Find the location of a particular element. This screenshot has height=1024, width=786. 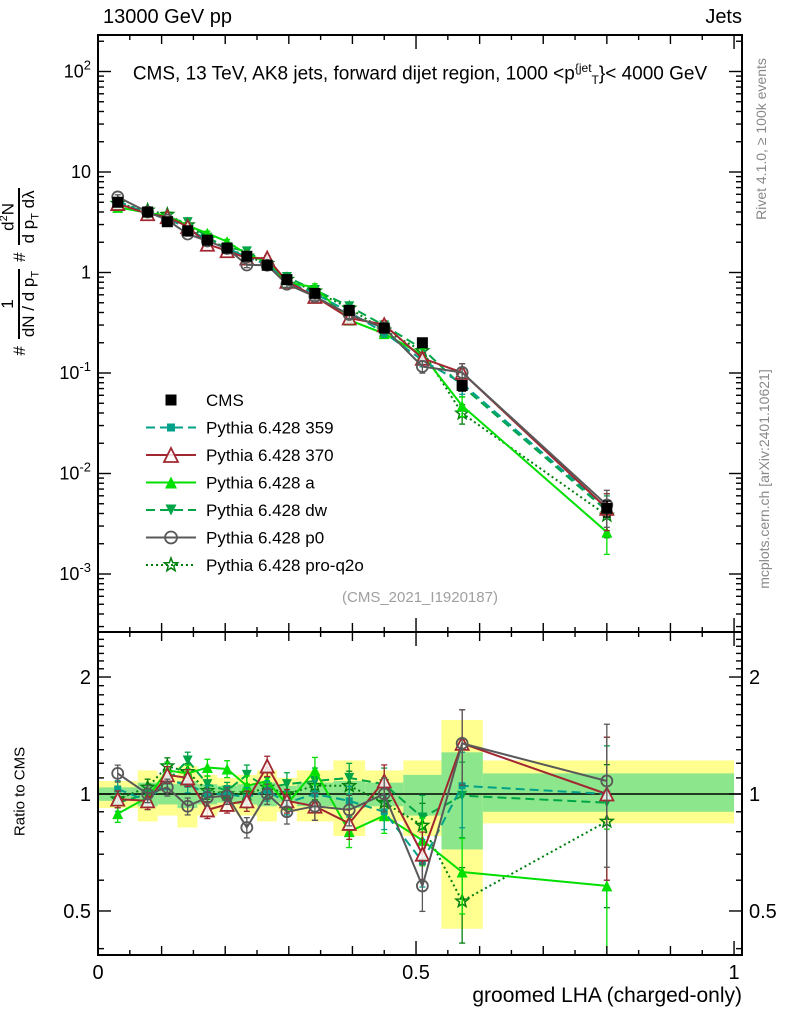

legend-item: Pythia 6.428 pro-q2o is located at coordinates (255, 565).